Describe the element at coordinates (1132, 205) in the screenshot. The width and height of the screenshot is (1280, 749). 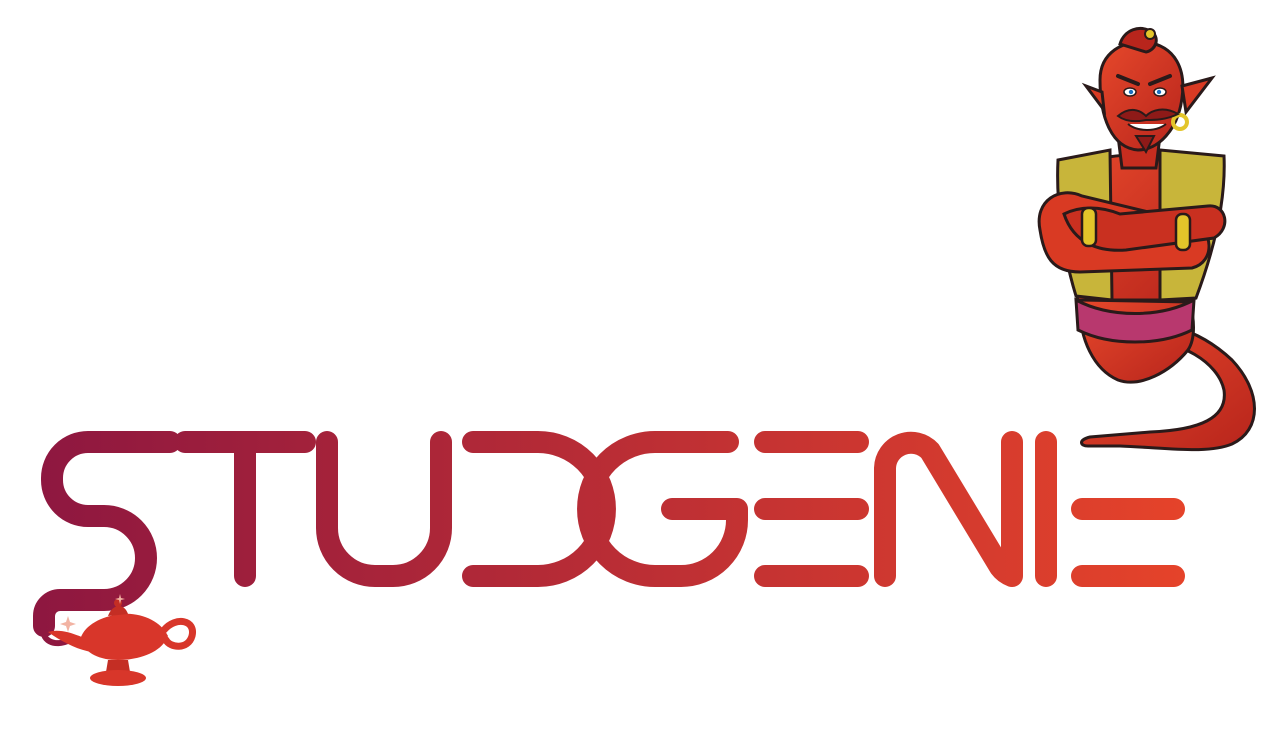
I see `genie-icon` at that location.